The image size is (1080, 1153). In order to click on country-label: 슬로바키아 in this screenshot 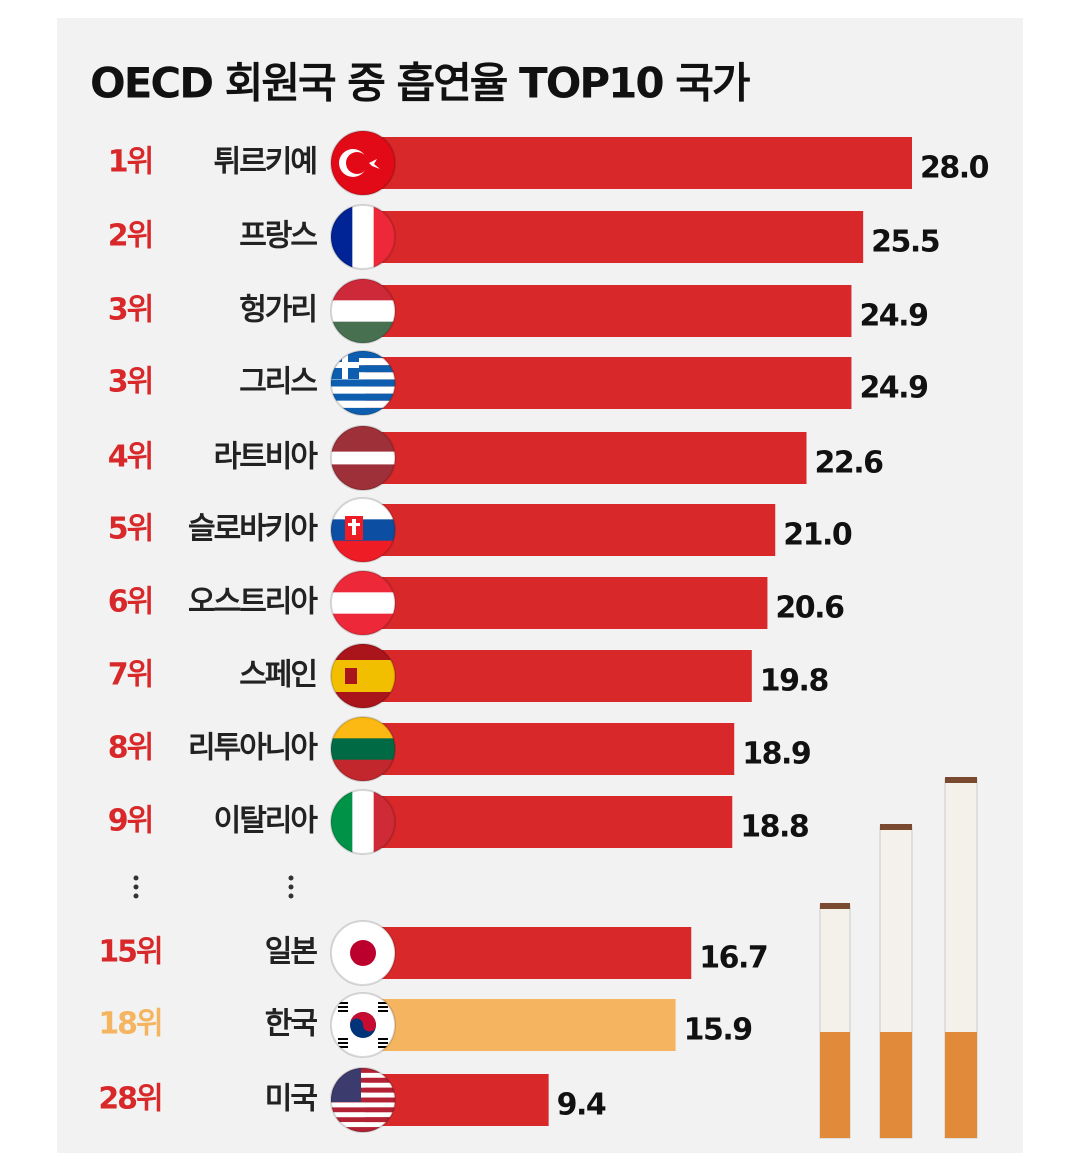, I will do `click(253, 529)`.